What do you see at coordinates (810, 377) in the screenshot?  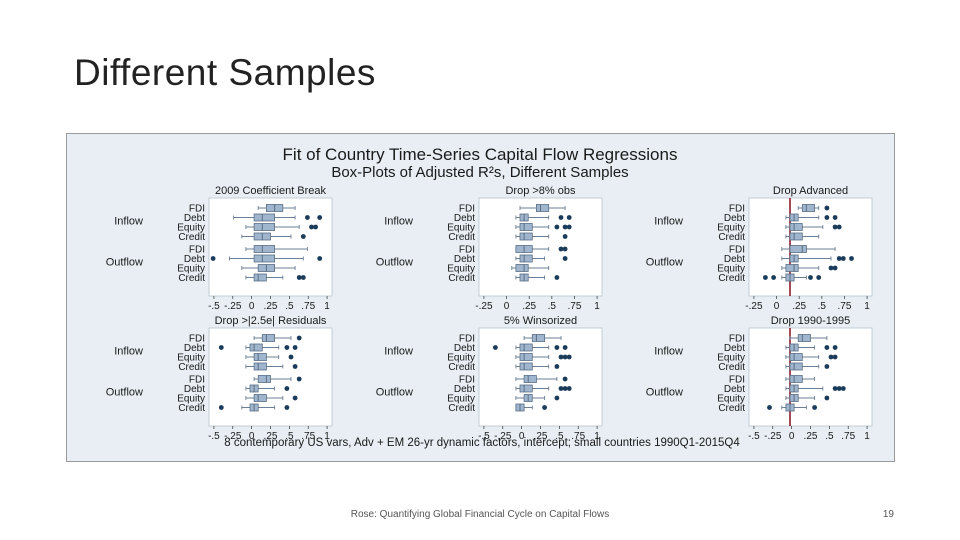 I see `plot-area` at bounding box center [810, 377].